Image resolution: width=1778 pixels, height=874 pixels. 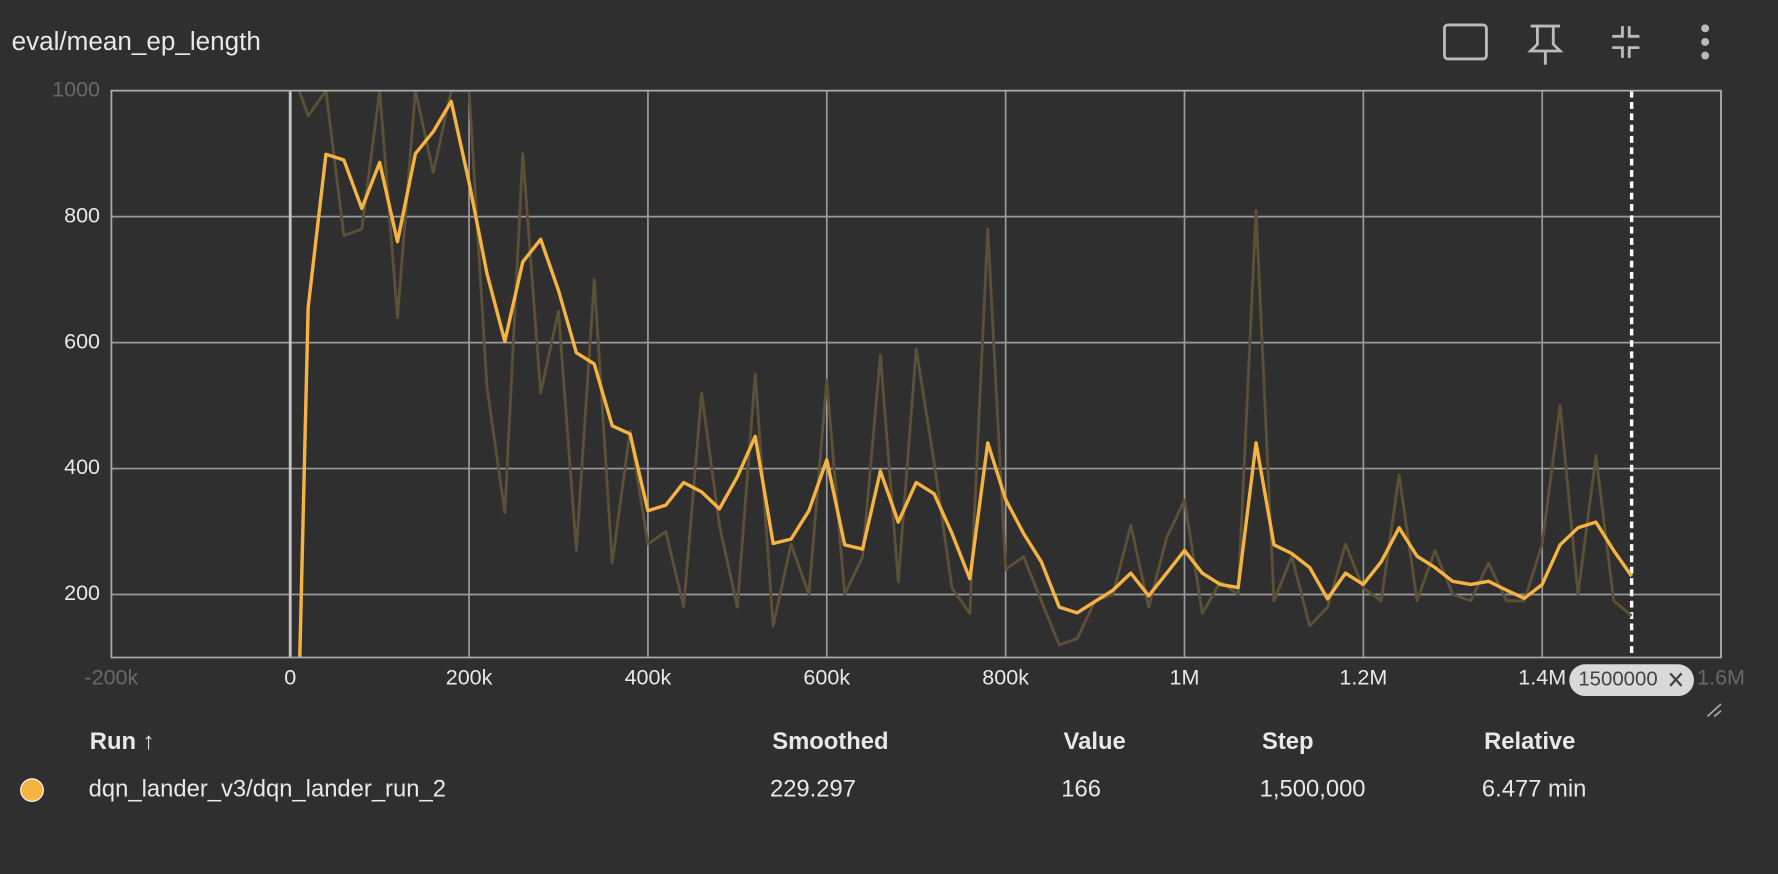 What do you see at coordinates (1363, 678) in the screenshot?
I see `x-tick-label: 1.2M` at bounding box center [1363, 678].